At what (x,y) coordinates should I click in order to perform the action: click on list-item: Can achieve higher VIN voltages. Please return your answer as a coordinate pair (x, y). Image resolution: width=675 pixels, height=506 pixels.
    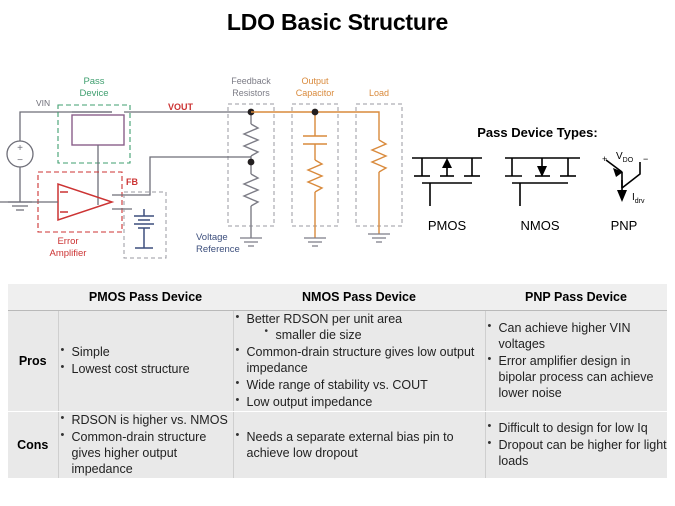
    Looking at the image, I should click on (577, 335).